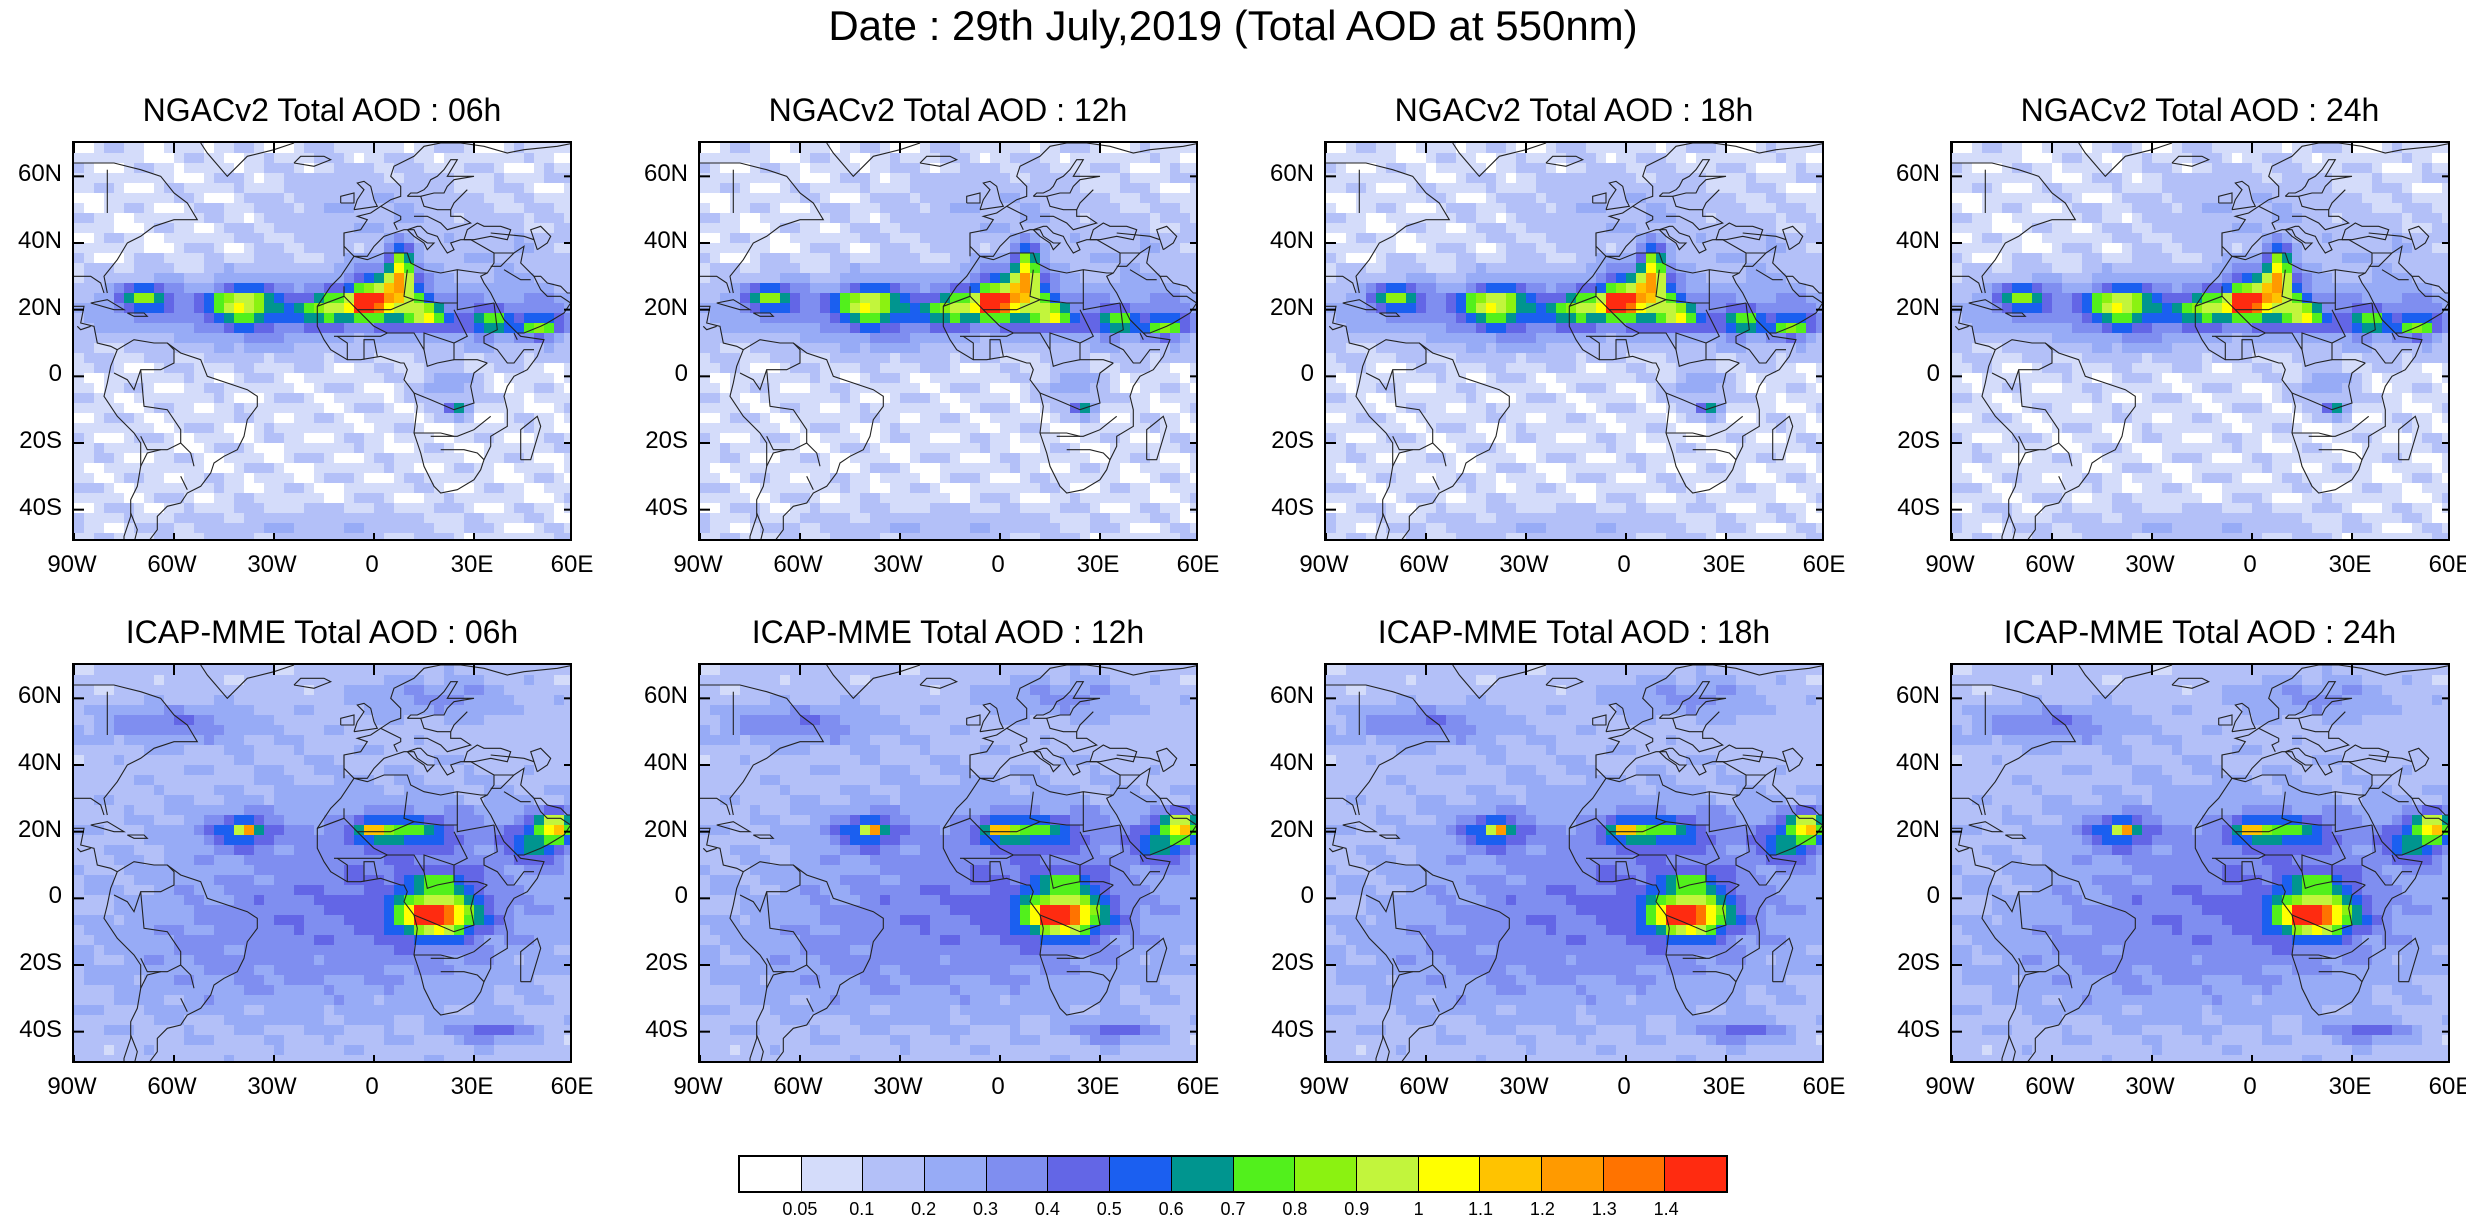 Image resolution: width=2466 pixels, height=1222 pixels. Describe the element at coordinates (1171, 1209) in the screenshot. I see `colorbar-label: 0.6` at that location.